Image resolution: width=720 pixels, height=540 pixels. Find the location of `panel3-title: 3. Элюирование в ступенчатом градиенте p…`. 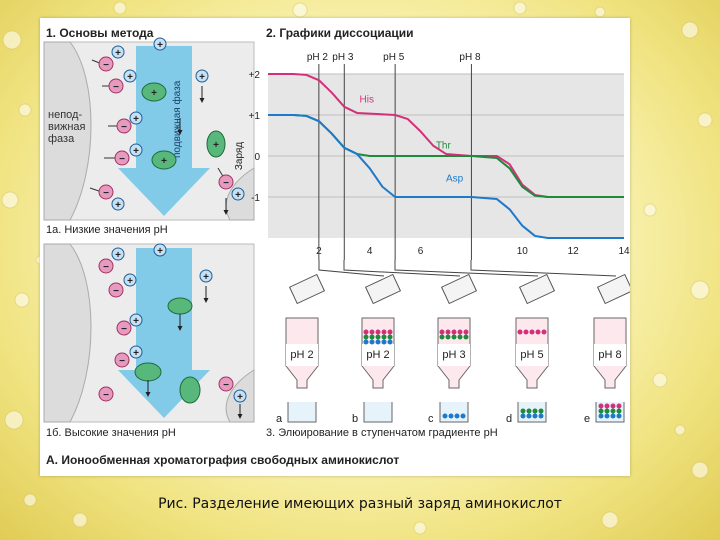

panel3-title: 3. Элюирование в ступенчатом градиенте p… is located at coordinates (382, 433).